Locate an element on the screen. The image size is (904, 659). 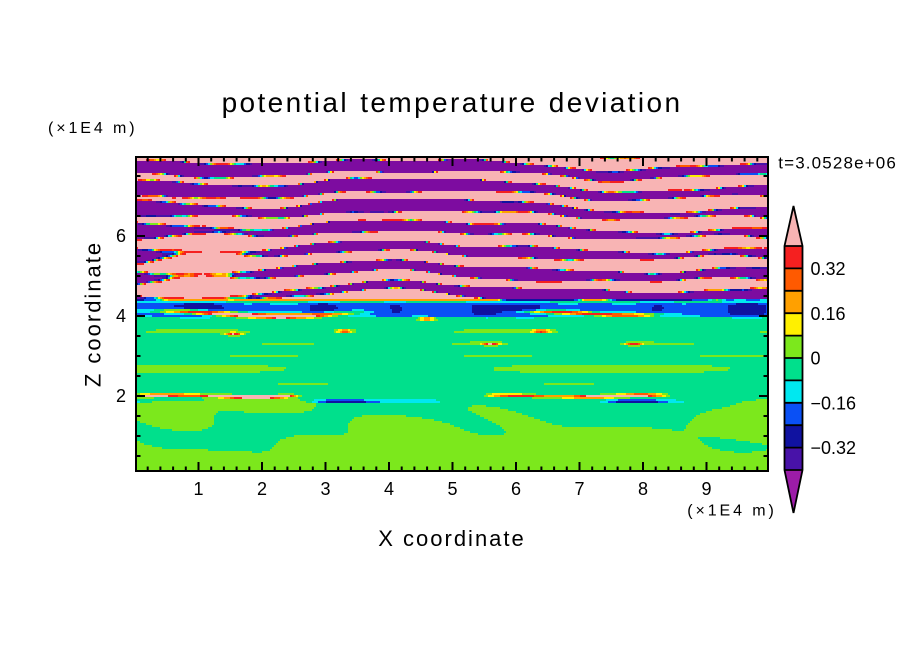
svg-text: 0 is located at coordinates (816, 359).